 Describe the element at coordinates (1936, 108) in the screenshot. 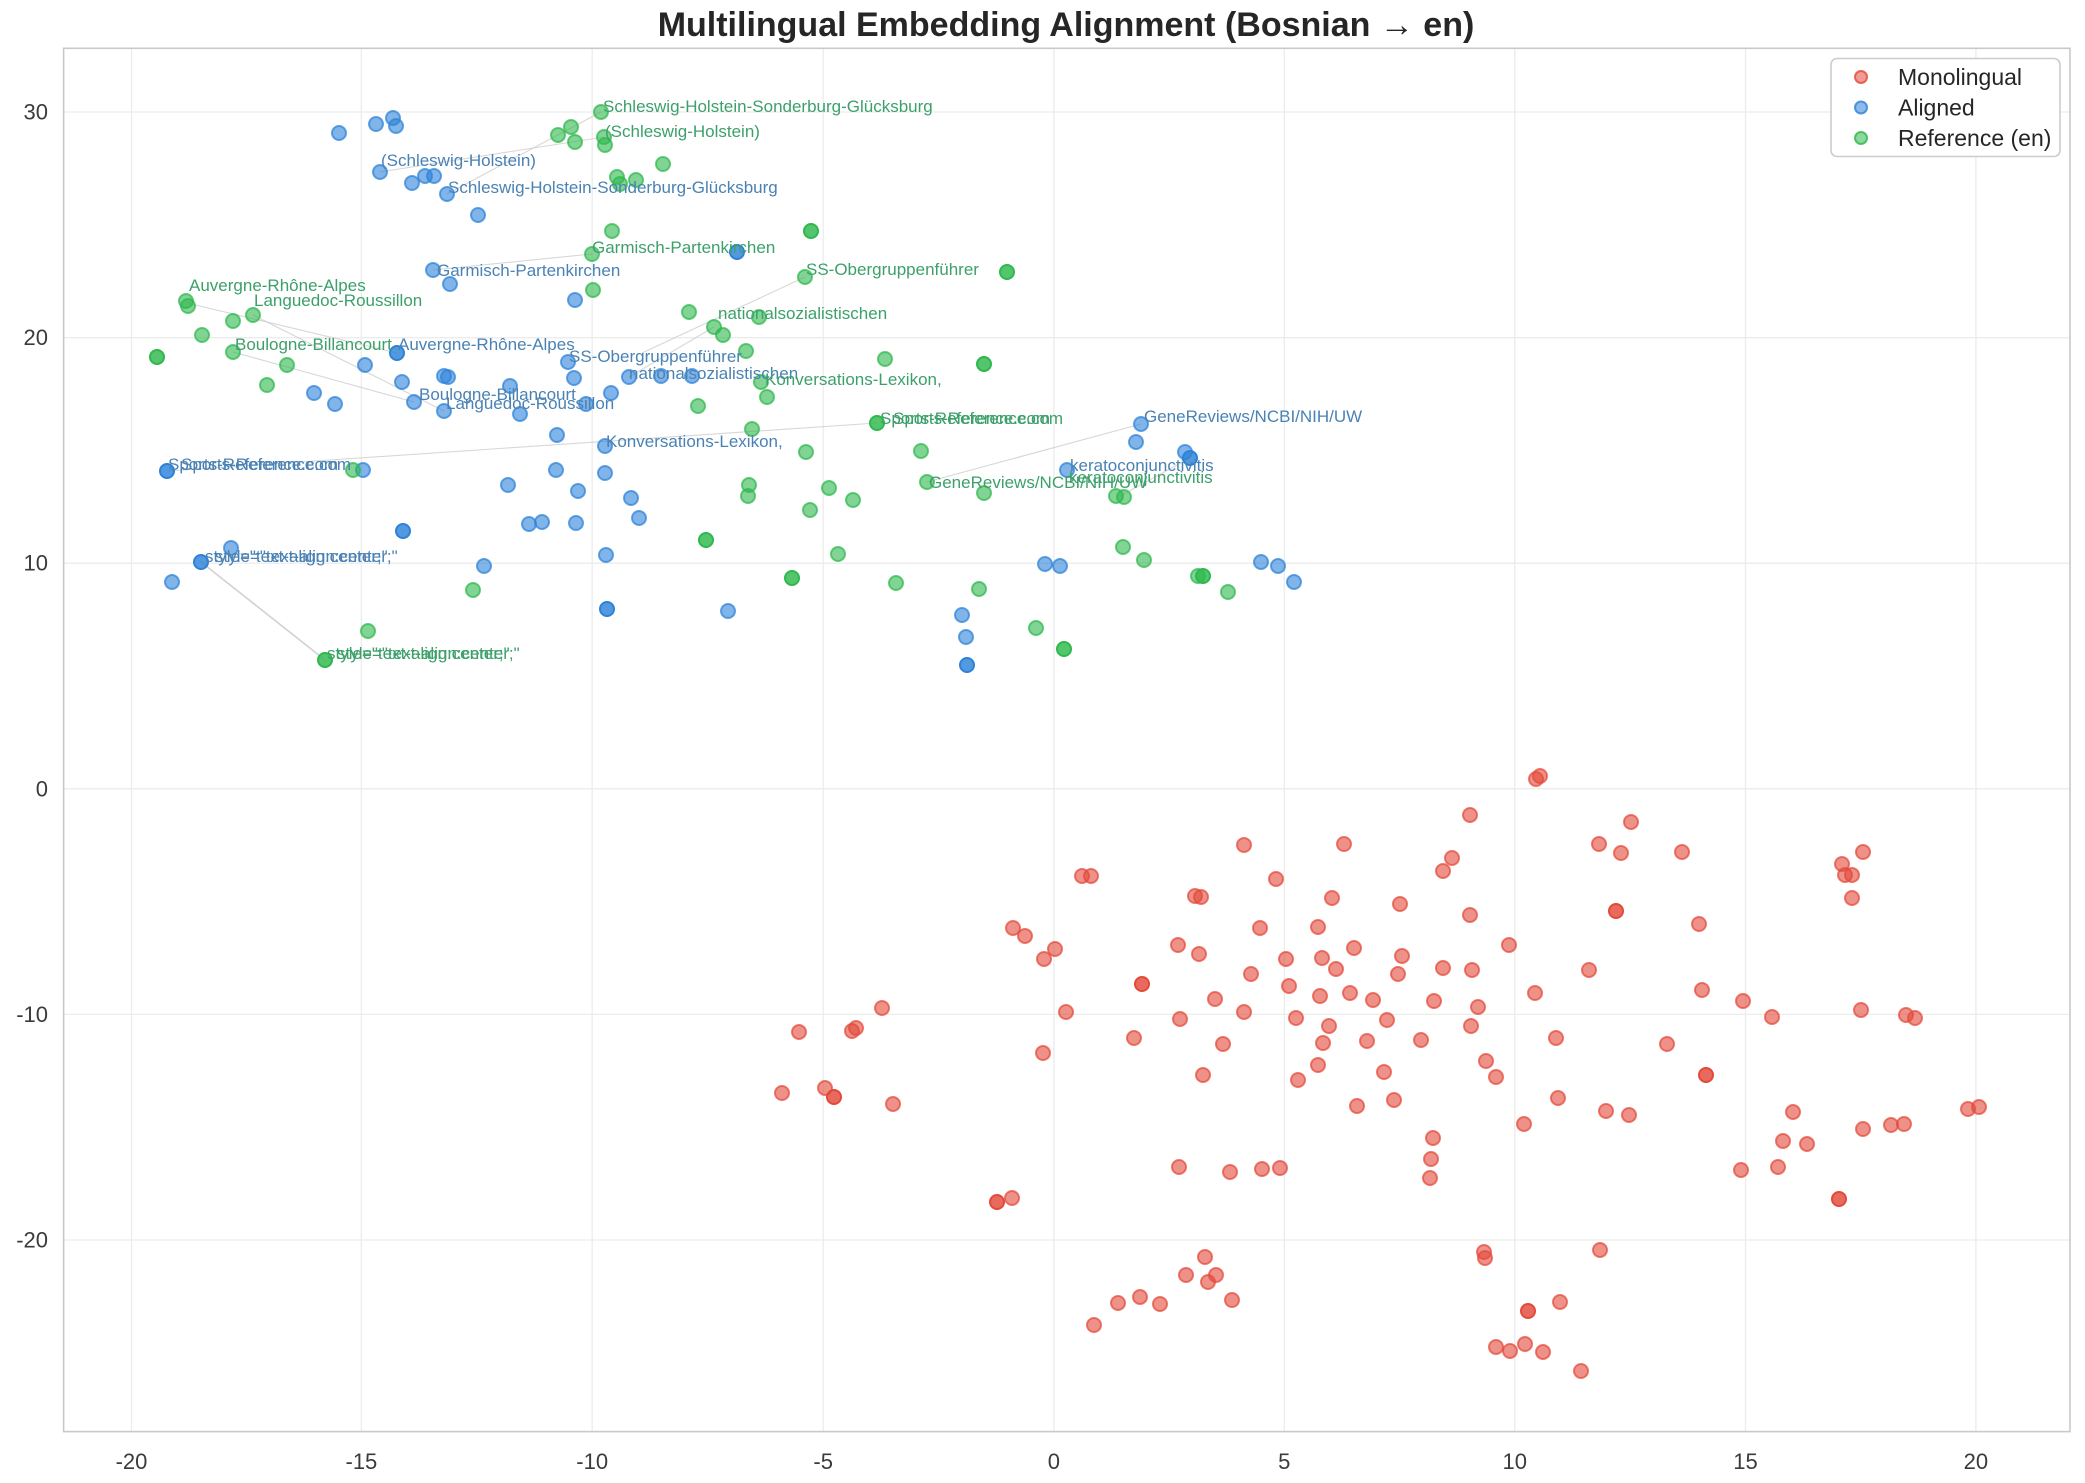

I see `svg-text: Aligned` at that location.